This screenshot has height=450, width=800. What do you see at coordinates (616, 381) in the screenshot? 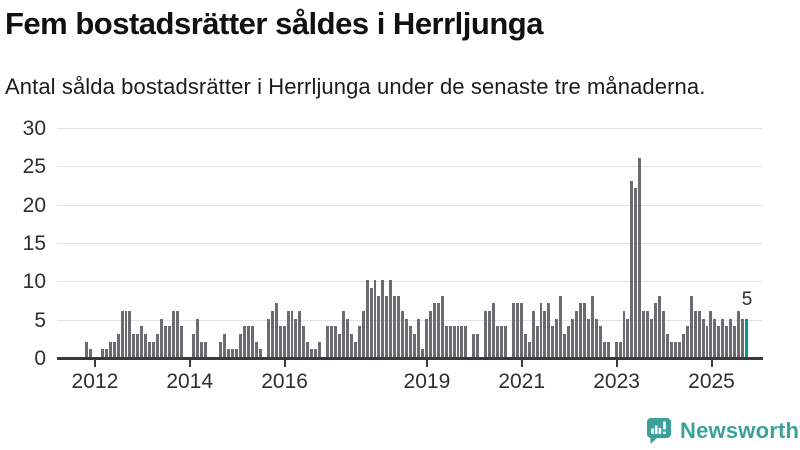
I see `x-tick-label: 2023` at bounding box center [616, 381].